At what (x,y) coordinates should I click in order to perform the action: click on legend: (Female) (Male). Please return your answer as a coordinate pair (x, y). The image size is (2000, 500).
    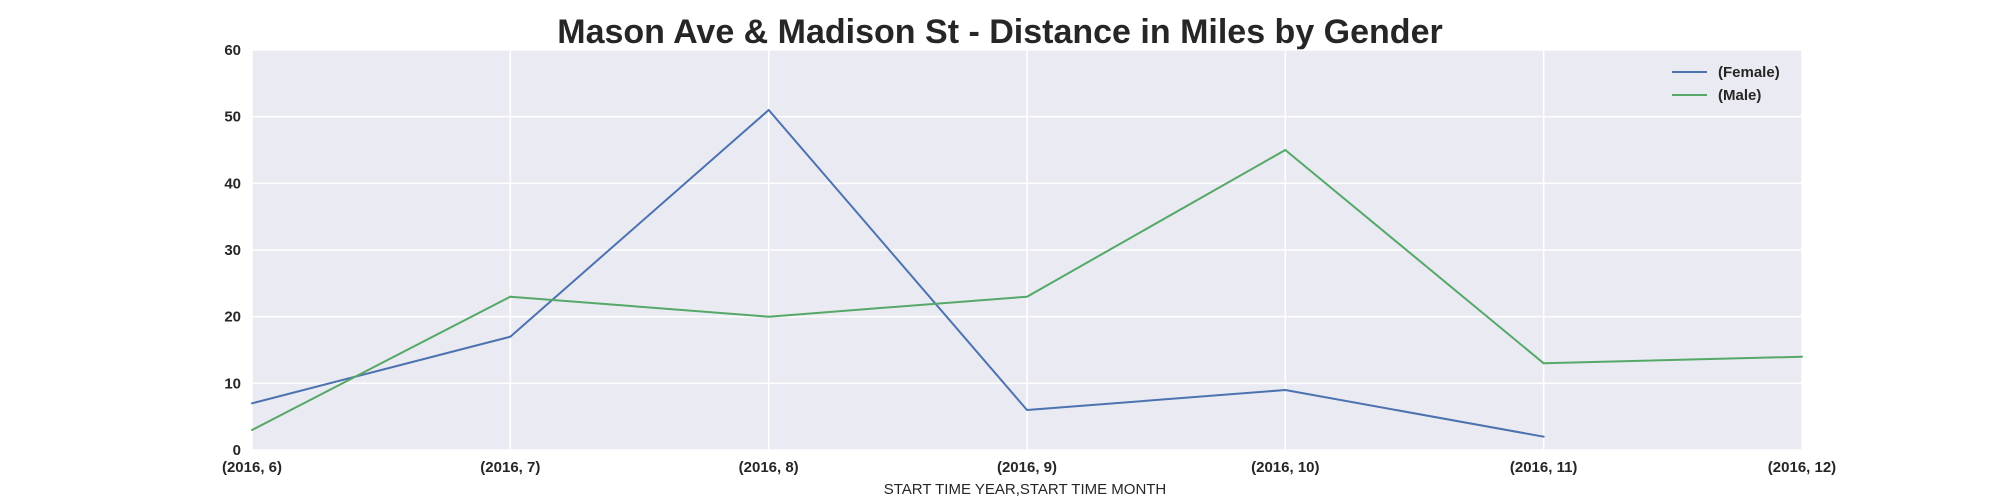
    Looking at the image, I should click on (1726, 84).